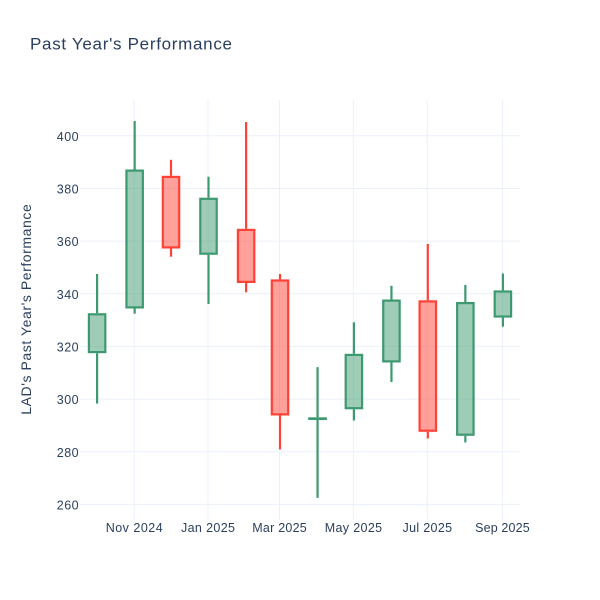  Describe the element at coordinates (68, 242) in the screenshot. I see `svg-text: 360` at that location.